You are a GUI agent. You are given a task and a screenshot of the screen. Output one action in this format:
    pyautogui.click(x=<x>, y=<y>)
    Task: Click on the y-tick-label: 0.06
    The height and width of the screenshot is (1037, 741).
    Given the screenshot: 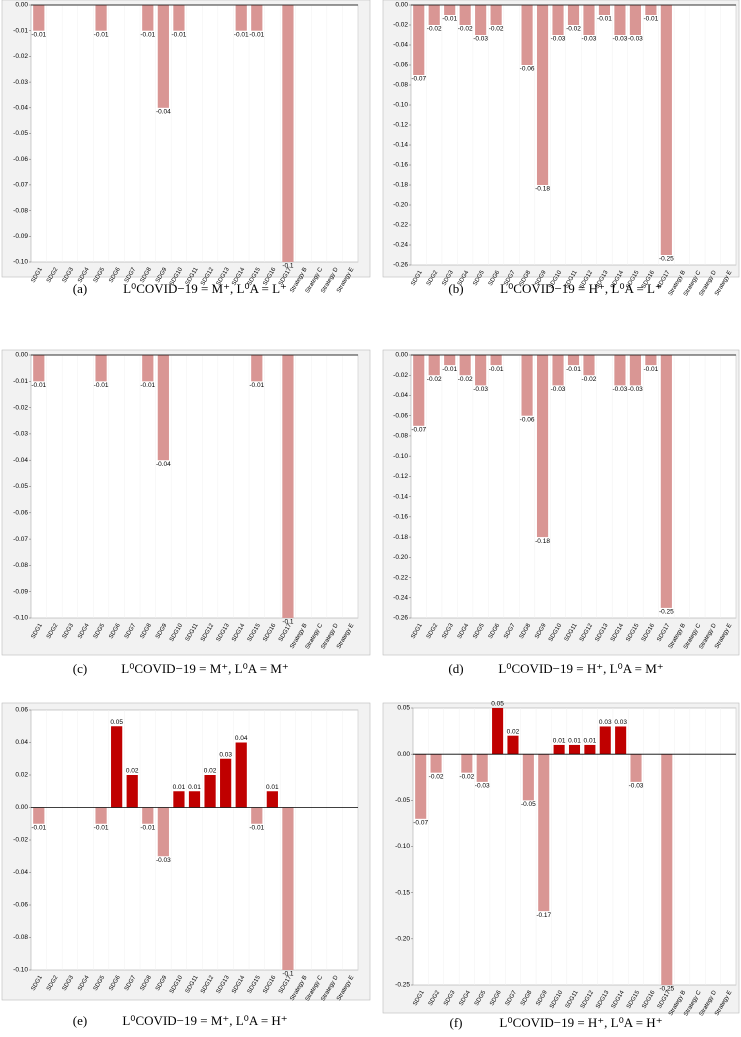 What is the action you would take?
    pyautogui.click(x=21, y=710)
    